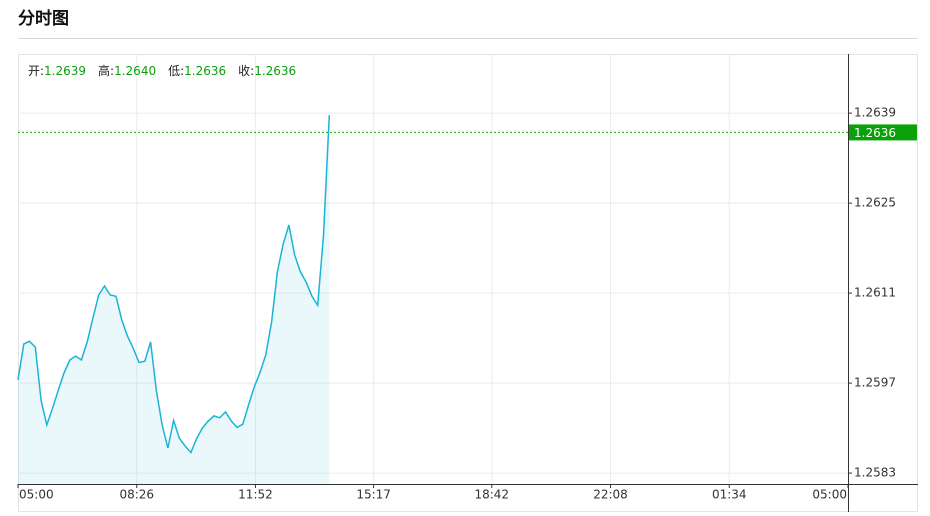 The image size is (930, 516). What do you see at coordinates (491, 495) in the screenshot?
I see `x-tick-label: 18:42` at bounding box center [491, 495].